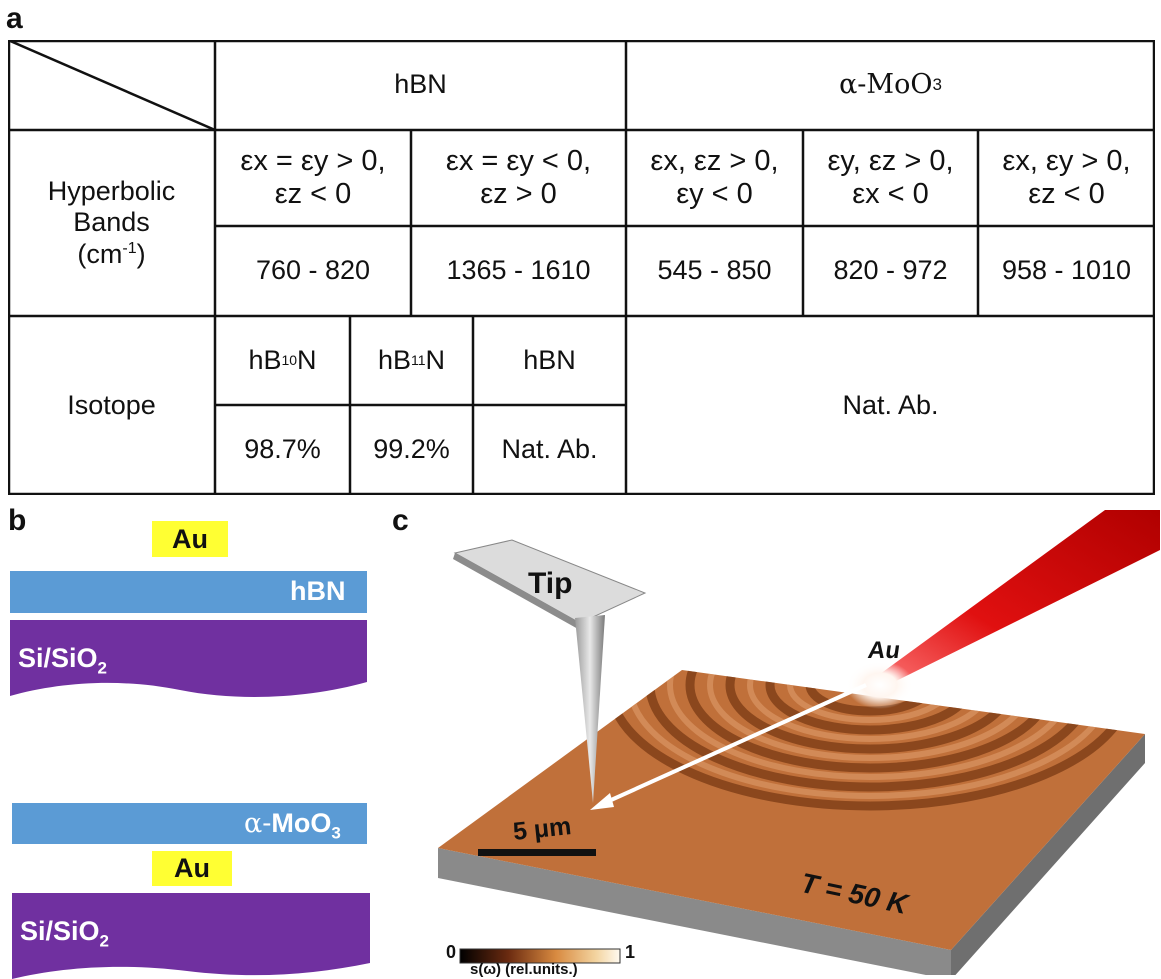 The image size is (1161, 979). Describe the element at coordinates (886, 85) in the screenshot. I see `header-moo3-text: α-MoO` at that location.